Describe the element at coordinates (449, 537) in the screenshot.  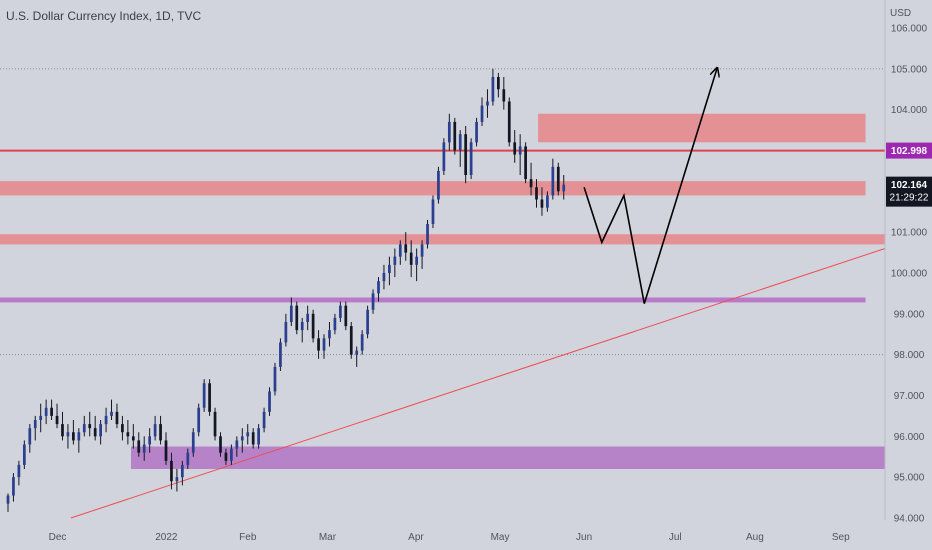
I see `time-axis: Dec 2022 Feb Mar Apr May Jun Jul Aug Sep` at that location.